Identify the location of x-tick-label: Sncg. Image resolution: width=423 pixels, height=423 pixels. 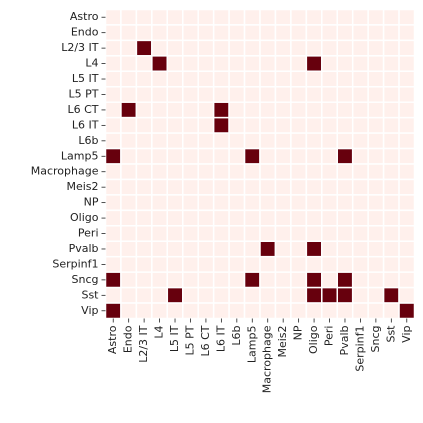
(375, 339).